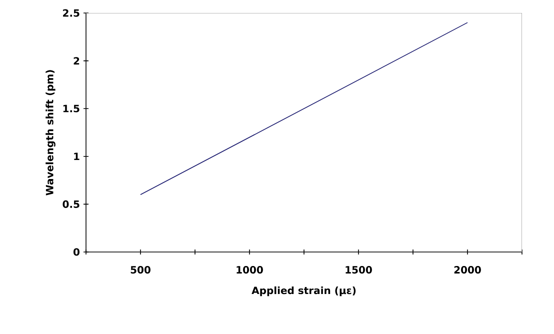 The image size is (554, 334). Describe the element at coordinates (71, 108) in the screenshot. I see `y-tick-label: 1.5` at that location.